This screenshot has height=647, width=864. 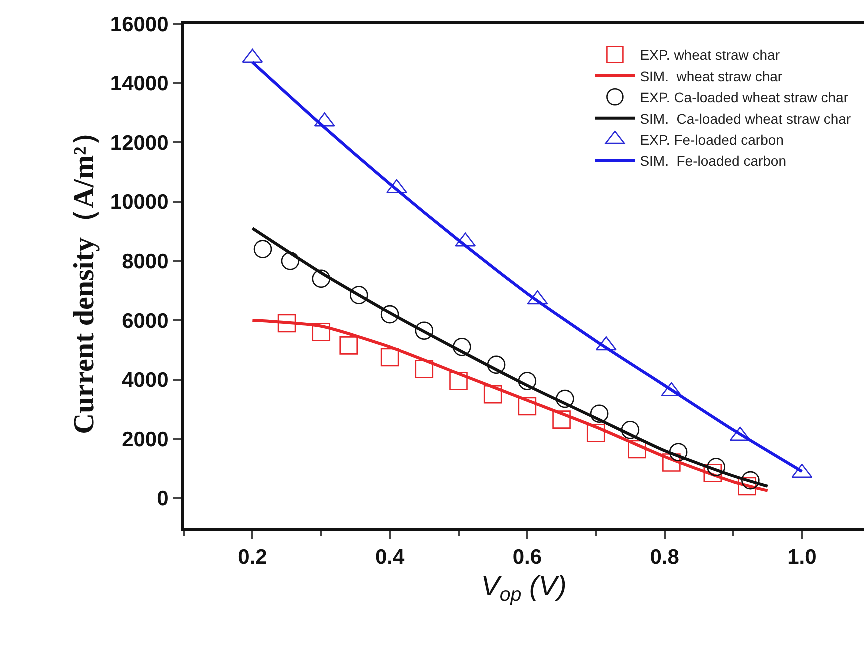 What do you see at coordinates (524, 588) in the screenshot?
I see `x-axis-title: V$_{op}$ (V)` at bounding box center [524, 588].